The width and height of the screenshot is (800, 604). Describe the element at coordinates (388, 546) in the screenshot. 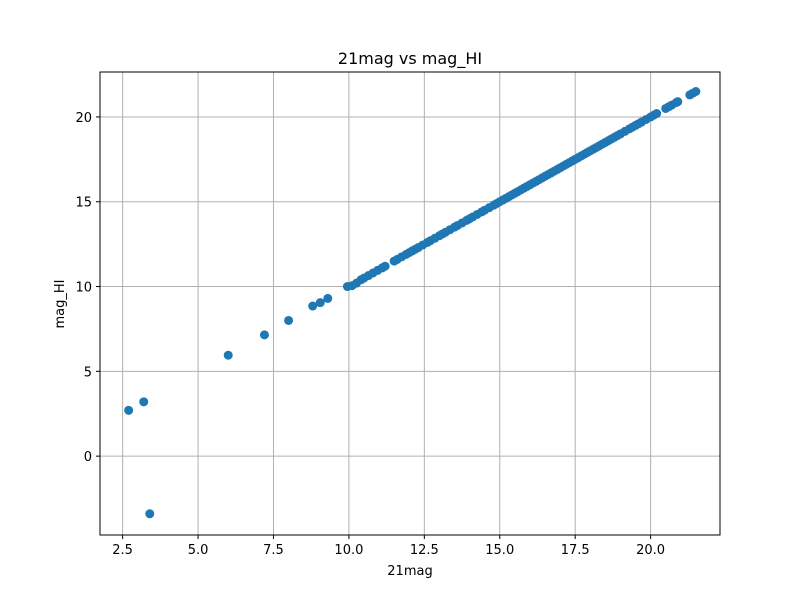

I see `x-axis-ticks: 2.5 5.0 7.5 10.0 12.5 15.0 17.5 20.0` at that location.